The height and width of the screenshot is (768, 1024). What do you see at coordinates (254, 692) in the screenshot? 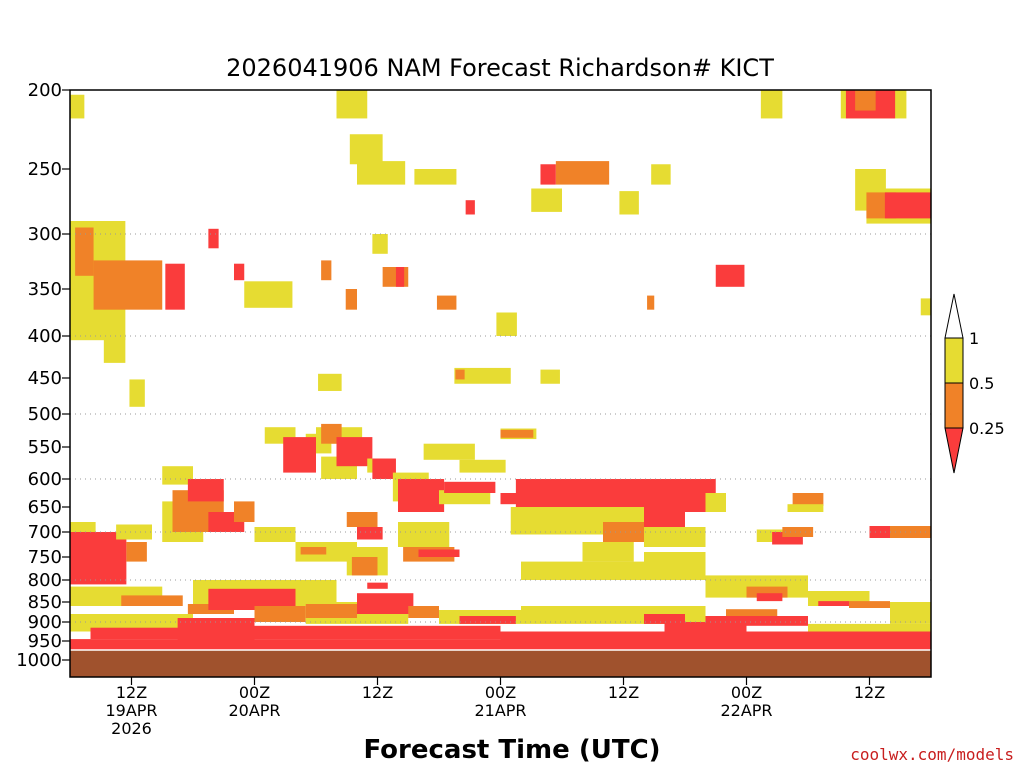
I see `x-tick-label-1-0: 00Z` at bounding box center [254, 692].